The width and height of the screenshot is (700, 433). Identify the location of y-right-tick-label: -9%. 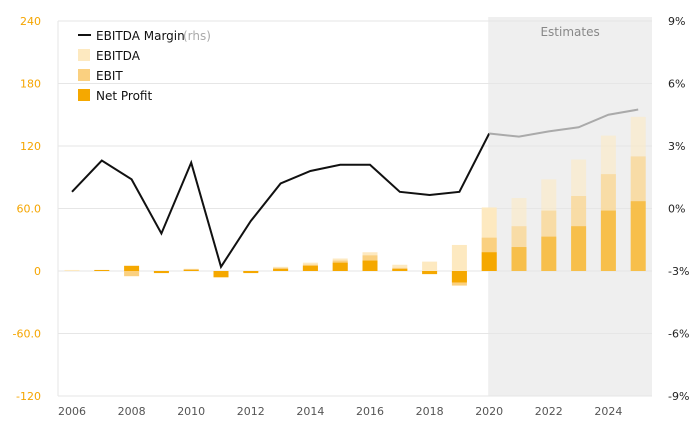
(678, 396).